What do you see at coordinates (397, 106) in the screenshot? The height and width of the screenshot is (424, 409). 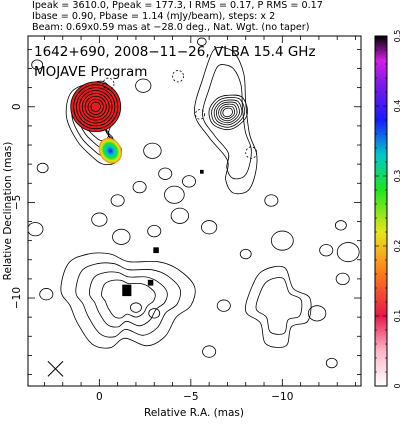 I see `colorbar-tick-label: 0.4` at bounding box center [397, 106].